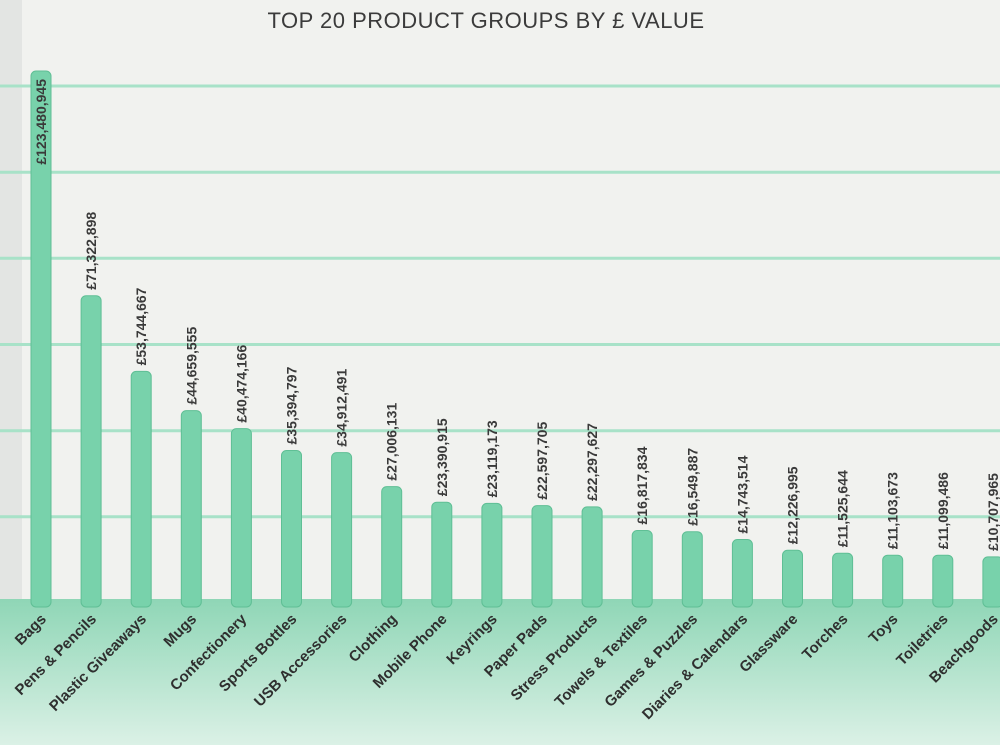 The height and width of the screenshot is (745, 1000). I want to click on value-label: £14,743,514, so click(742, 494).